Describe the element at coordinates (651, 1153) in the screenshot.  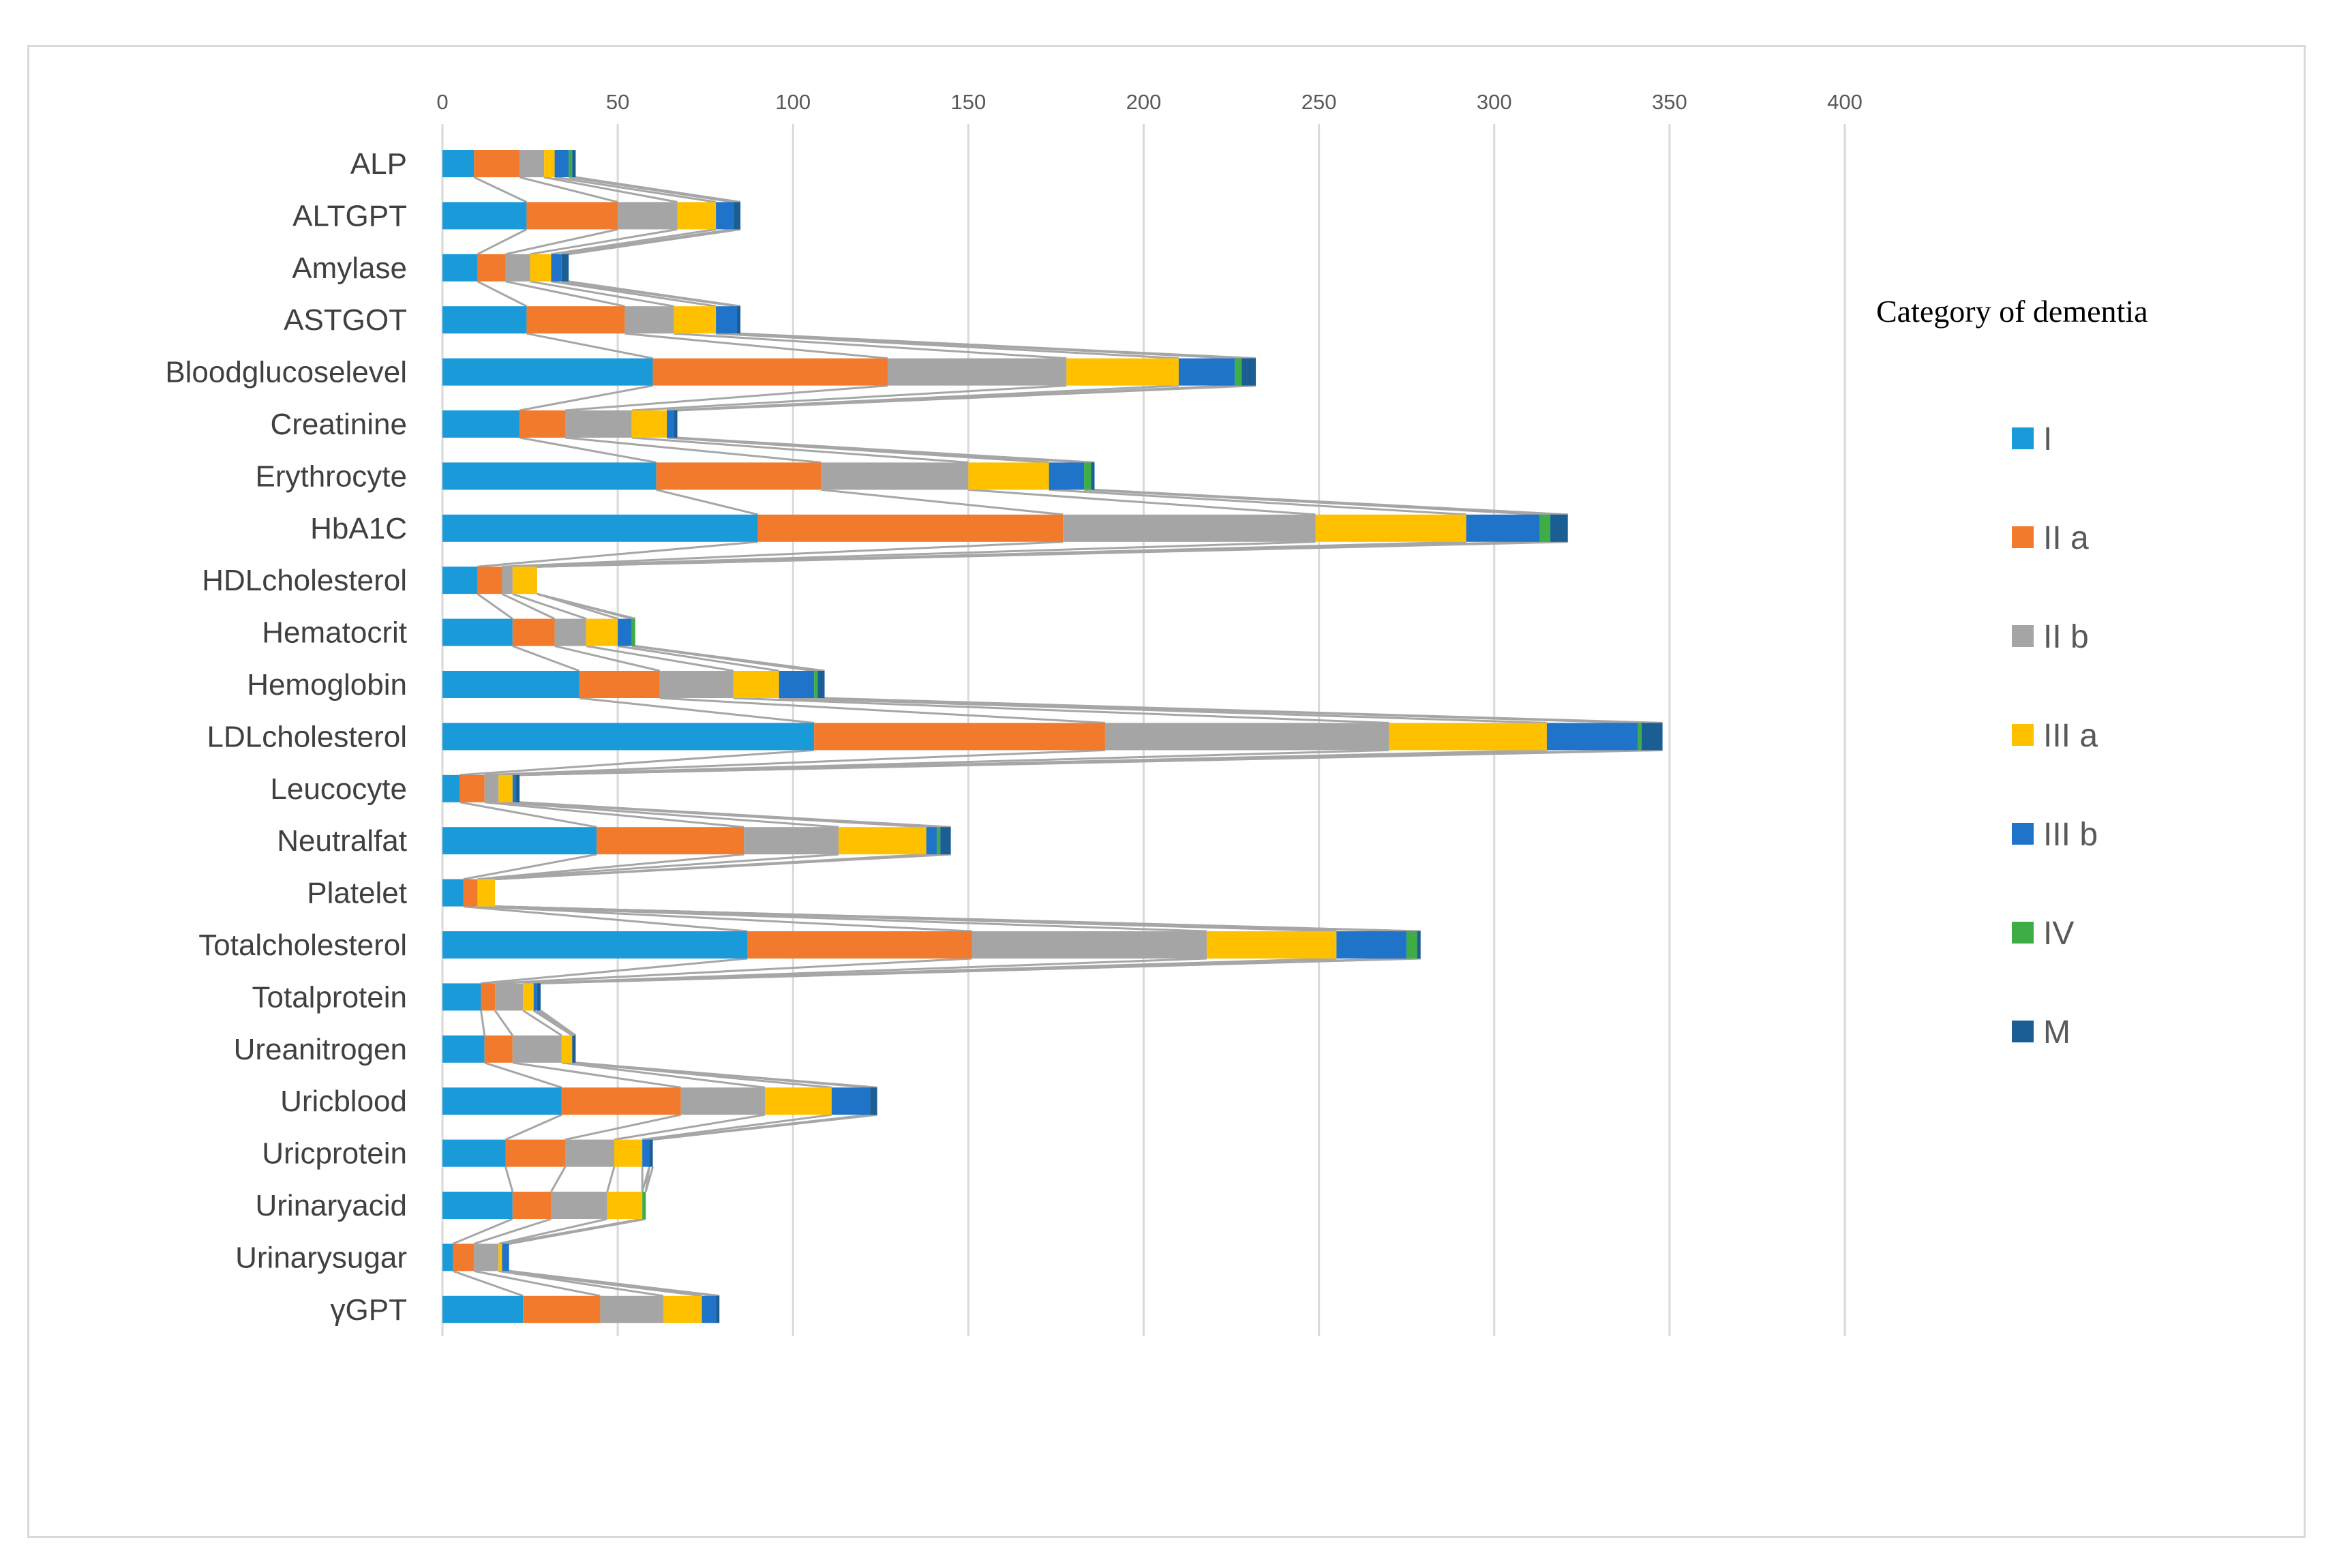
I see `bar-uricprotein-m` at that location.